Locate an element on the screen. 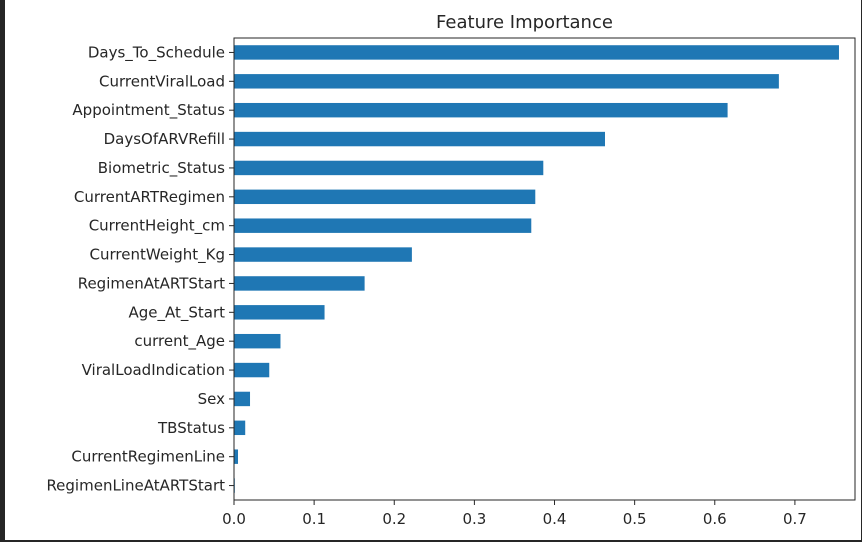  x-axis-ticks: 0.0 0.1 0.2 0.3 0.4 0.5 0.6 0.7 is located at coordinates (514, 514).